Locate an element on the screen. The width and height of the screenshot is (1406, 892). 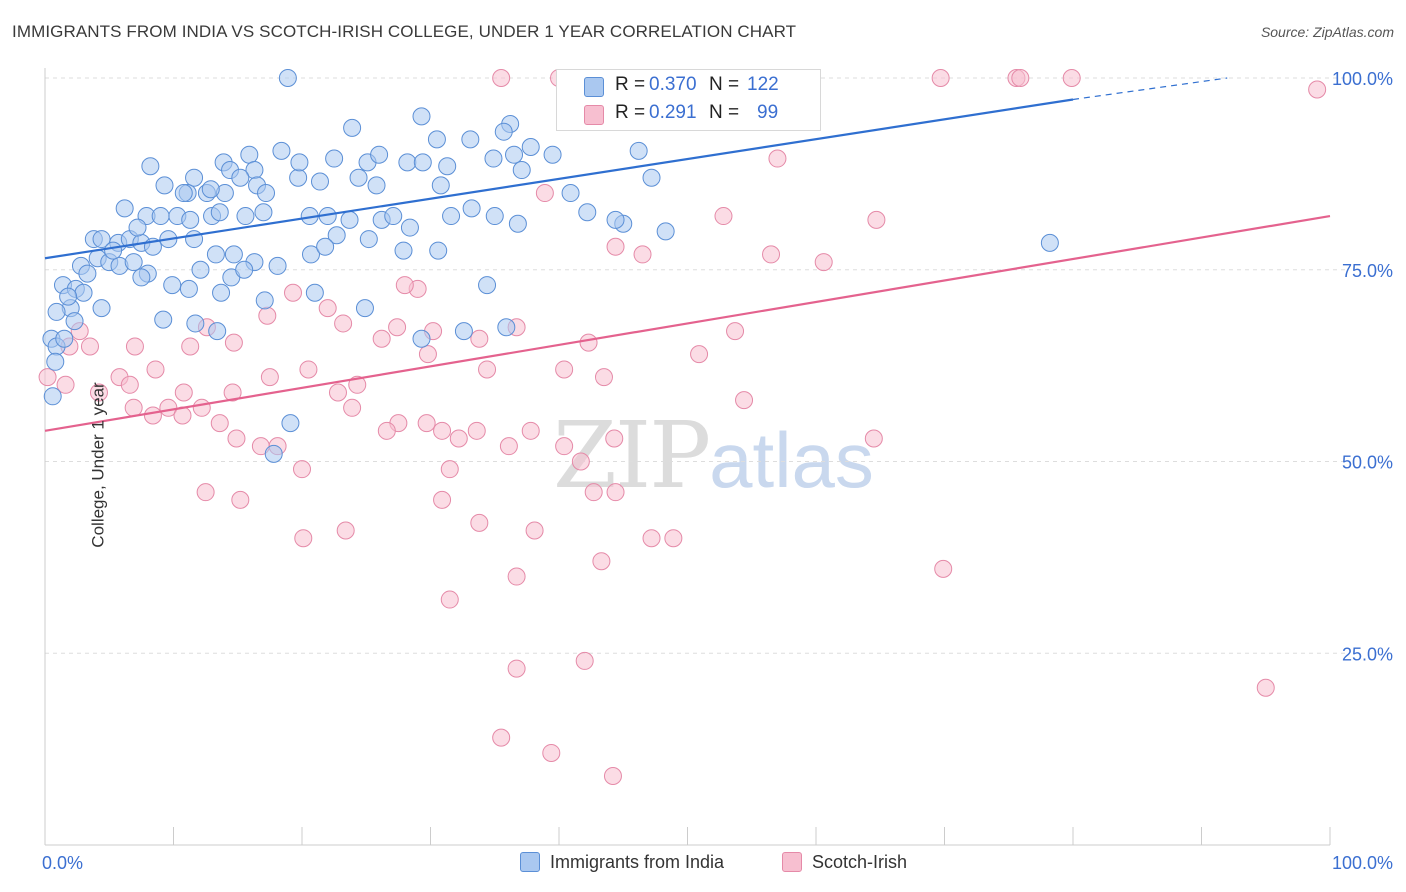
y-tick-label: 25.0% is located at coordinates (1367, 654).